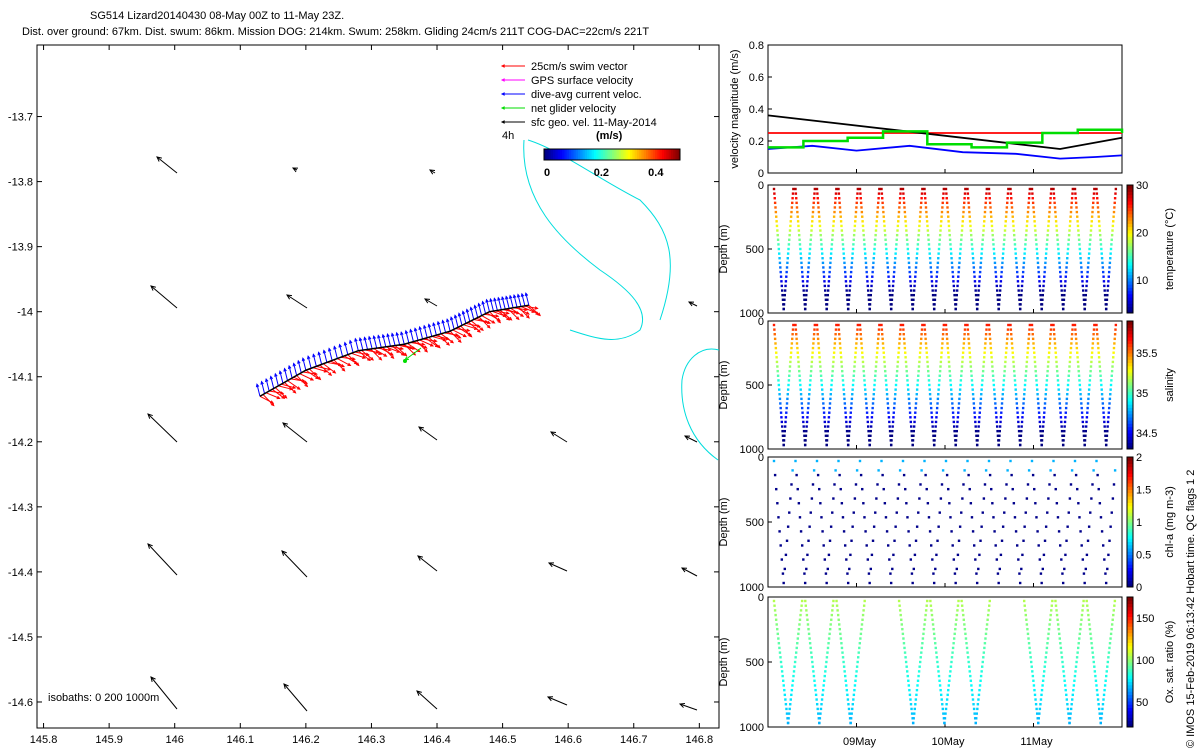  Describe the element at coordinates (370, 342) in the screenshot. I see `current-vector-arrow` at that location.